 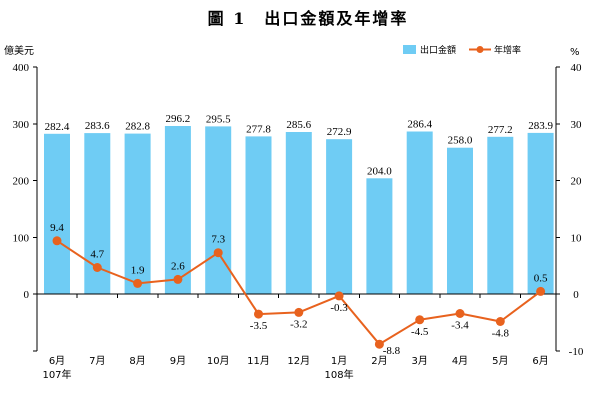 I want to click on x-tick-label: 7月, so click(x=97, y=361).